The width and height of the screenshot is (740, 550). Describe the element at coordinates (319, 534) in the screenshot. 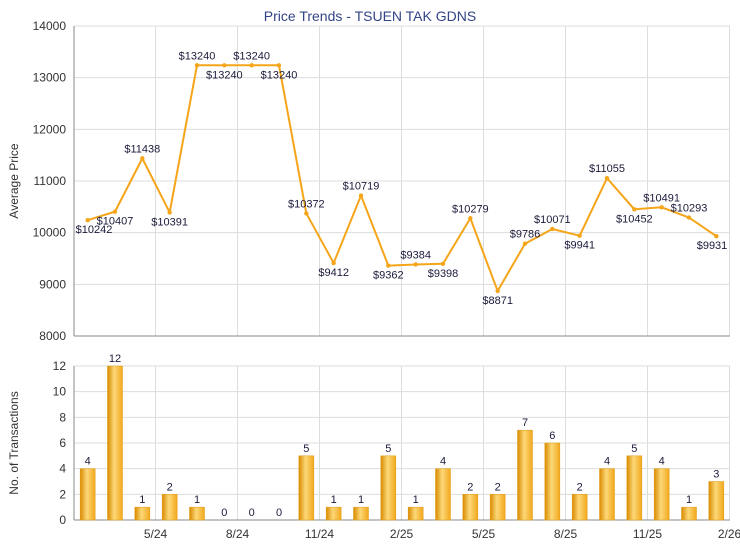

I see `x-tick-label: 11/24` at that location.